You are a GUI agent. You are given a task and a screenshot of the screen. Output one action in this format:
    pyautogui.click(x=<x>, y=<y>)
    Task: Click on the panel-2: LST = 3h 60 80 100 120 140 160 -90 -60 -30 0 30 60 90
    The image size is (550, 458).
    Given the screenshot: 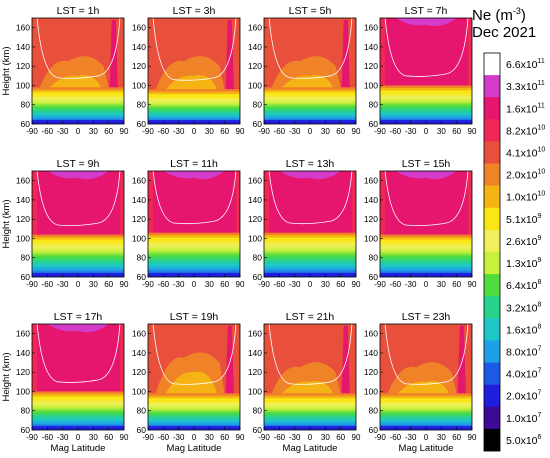 What is the action you would take?
    pyautogui.click(x=188, y=70)
    